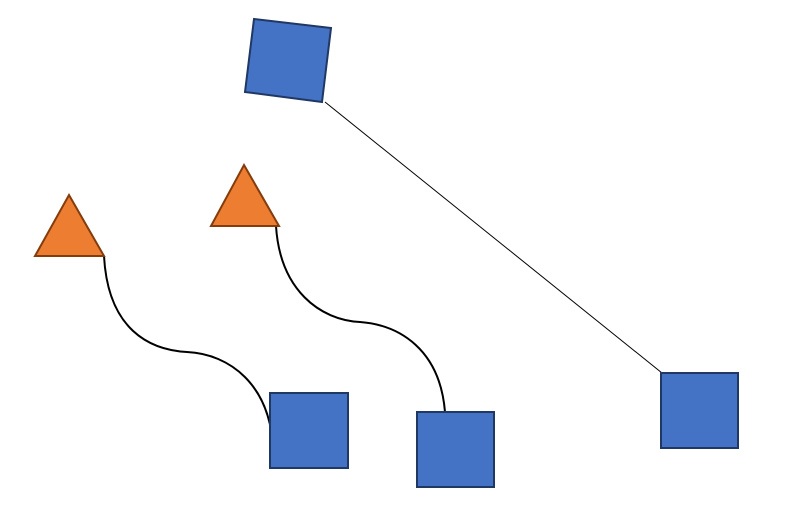 Image resolution: width=794 pixels, height=507 pixels. What do you see at coordinates (69, 224) in the screenshot?
I see `triangle-shape-left` at bounding box center [69, 224].